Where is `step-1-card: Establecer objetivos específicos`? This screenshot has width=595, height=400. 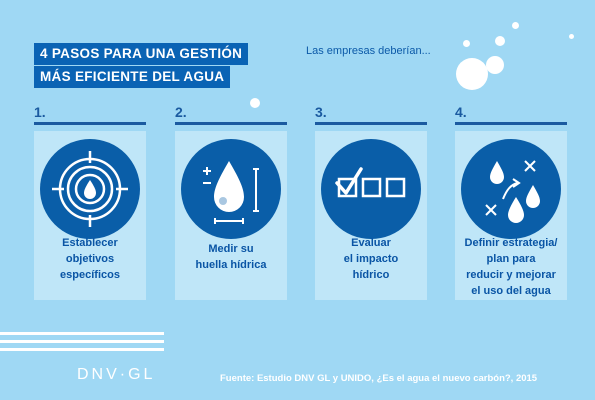 step-1-card: Establecer objetivos específicos is located at coordinates (90, 215).